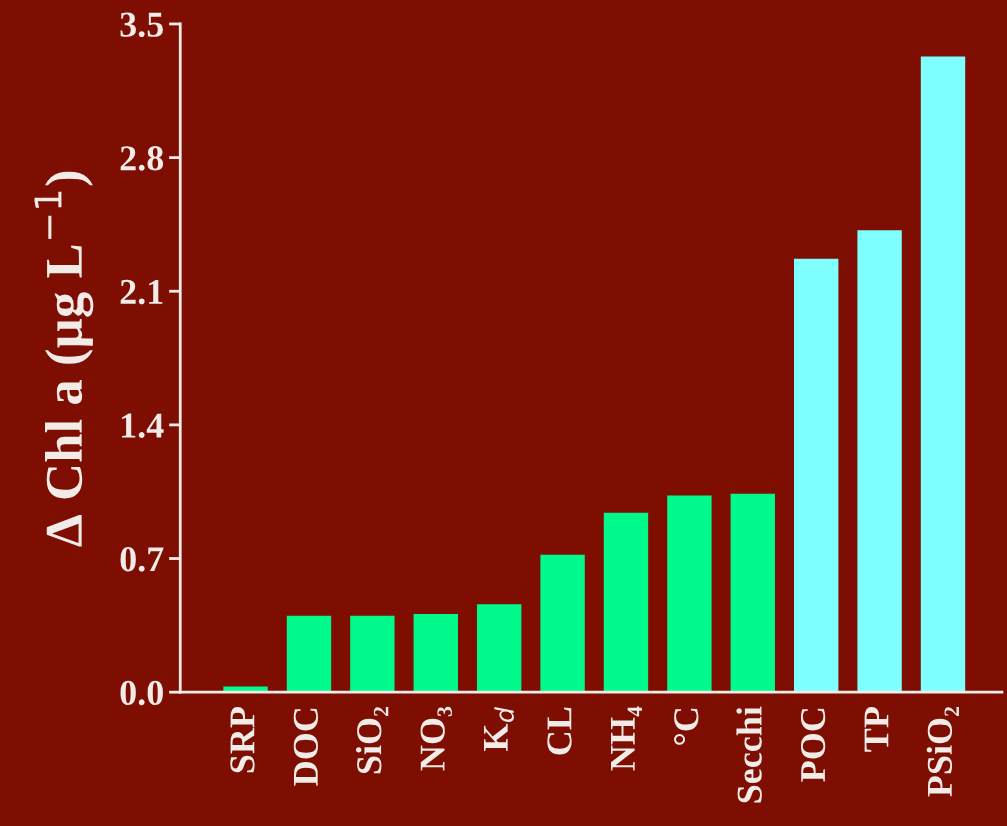 Image resolution: width=1007 pixels, height=826 pixels. Describe the element at coordinates (942, 751) in the screenshot. I see `x-tick-label: PSiO₂` at that location.